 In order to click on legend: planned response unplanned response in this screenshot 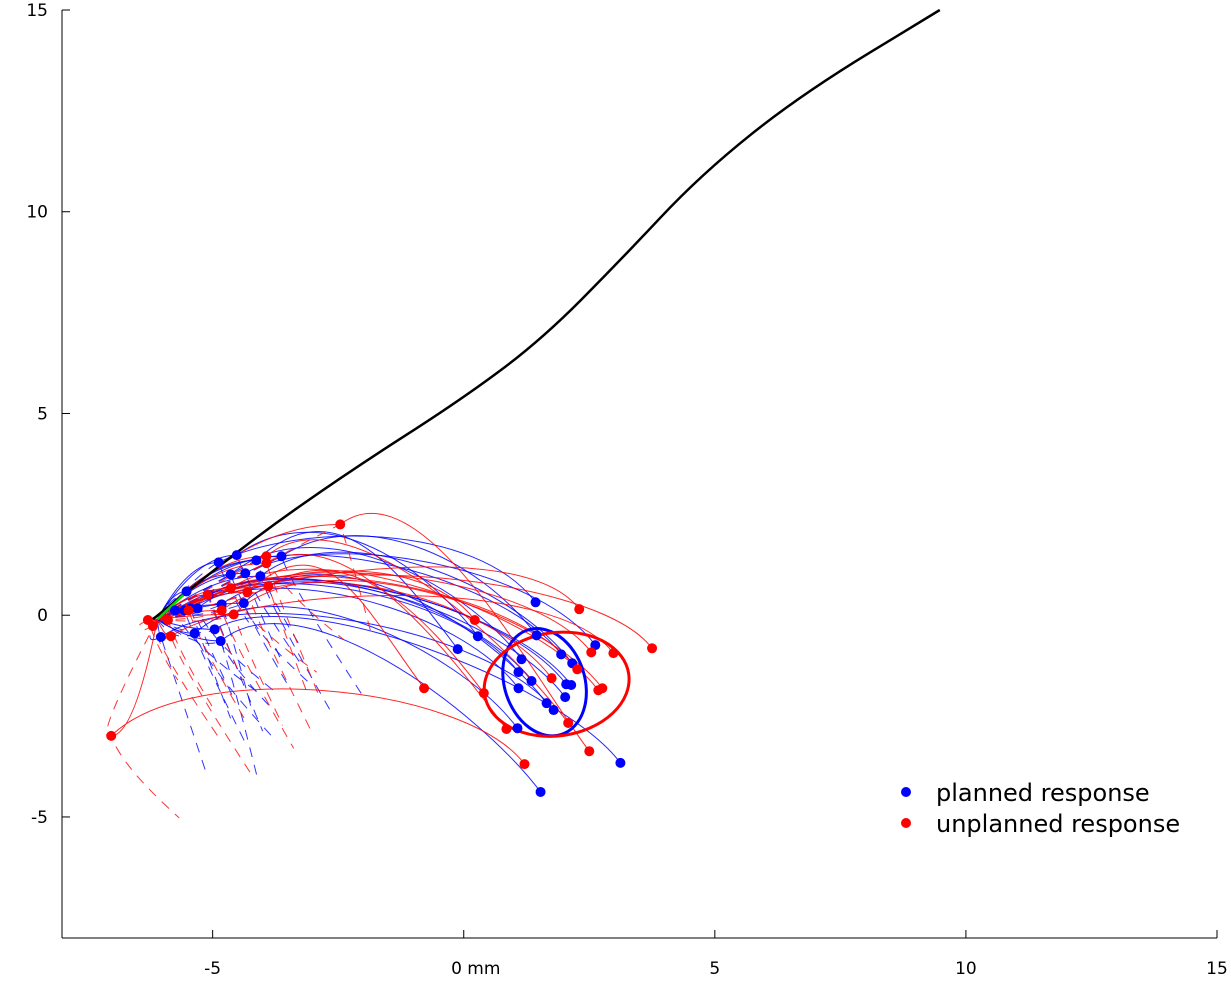, I will do `click(1040, 808)`.